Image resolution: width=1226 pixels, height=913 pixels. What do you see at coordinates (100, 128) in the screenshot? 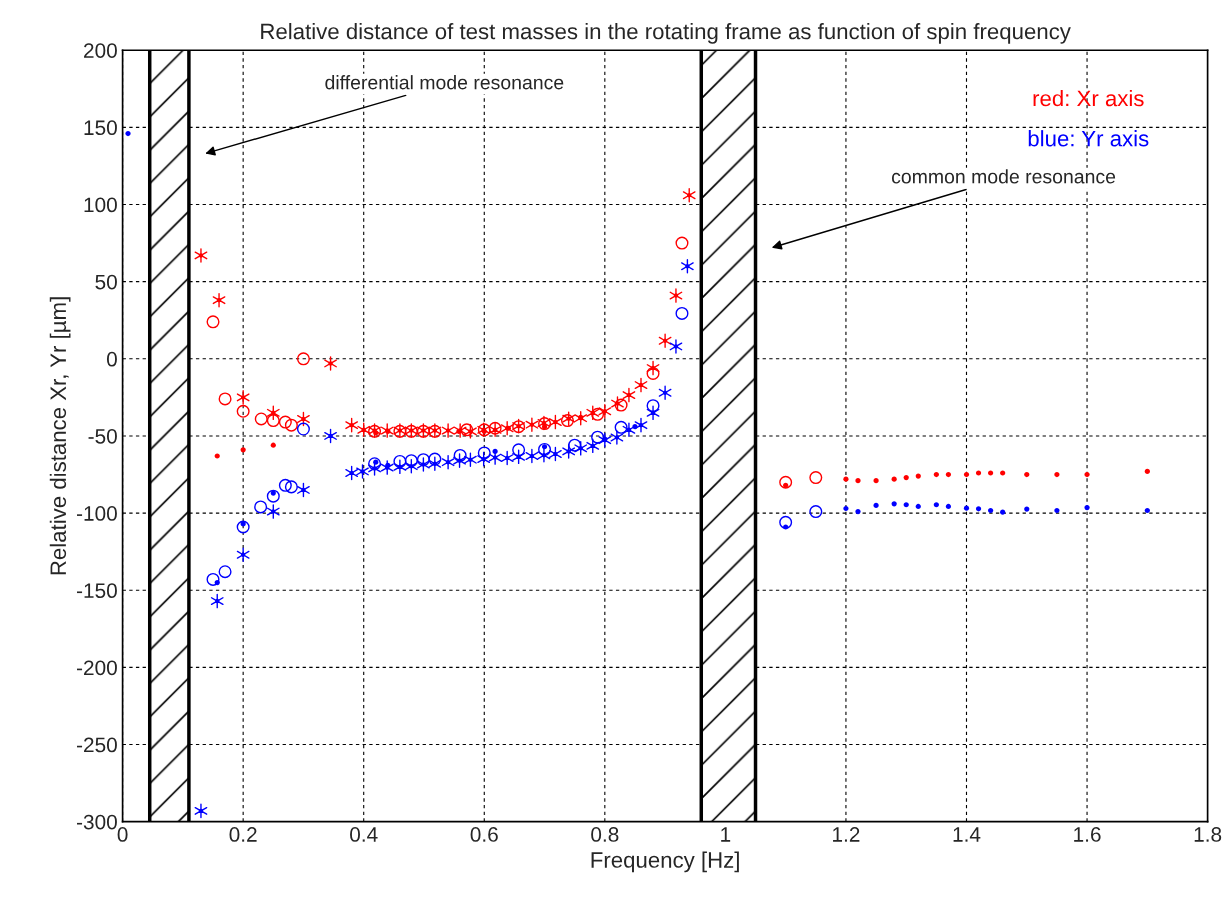
I see `y-tick-label: 150` at bounding box center [100, 128].